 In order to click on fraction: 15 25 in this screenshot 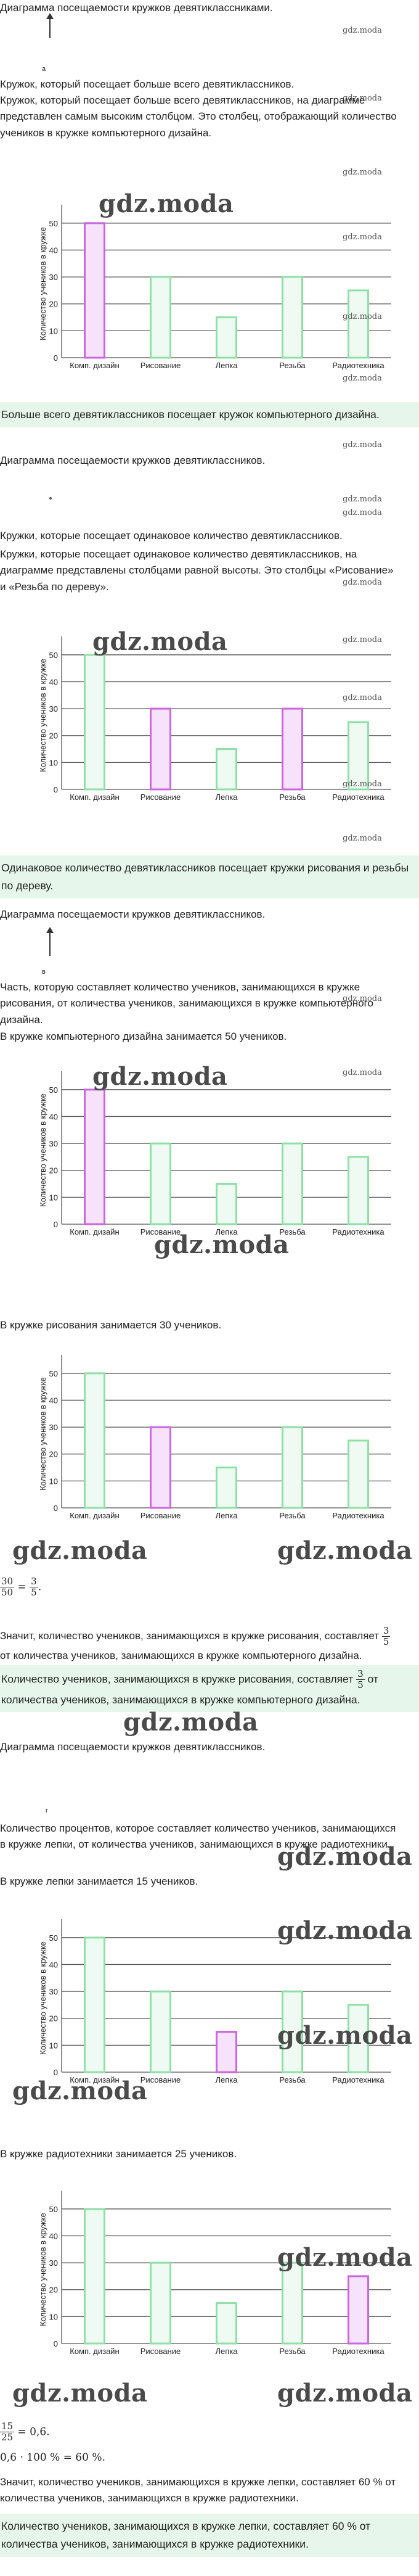, I will do `click(7, 2432)`.